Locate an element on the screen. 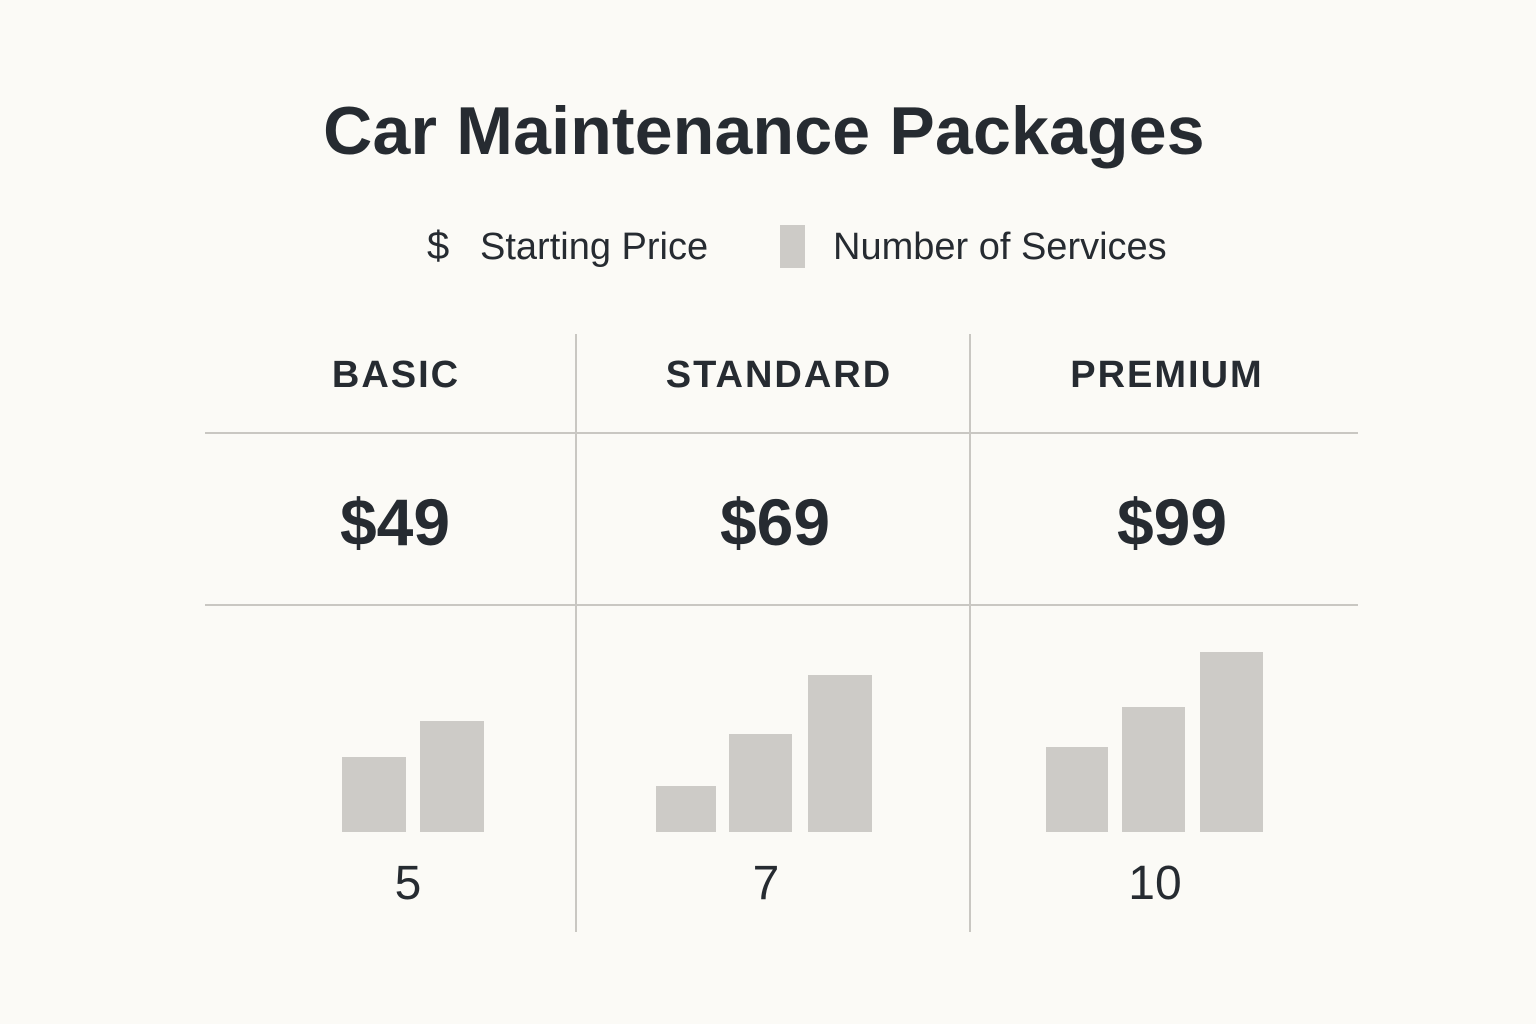 The image size is (1536, 1024). legend-starting-price: Starting Price is located at coordinates (594, 247).